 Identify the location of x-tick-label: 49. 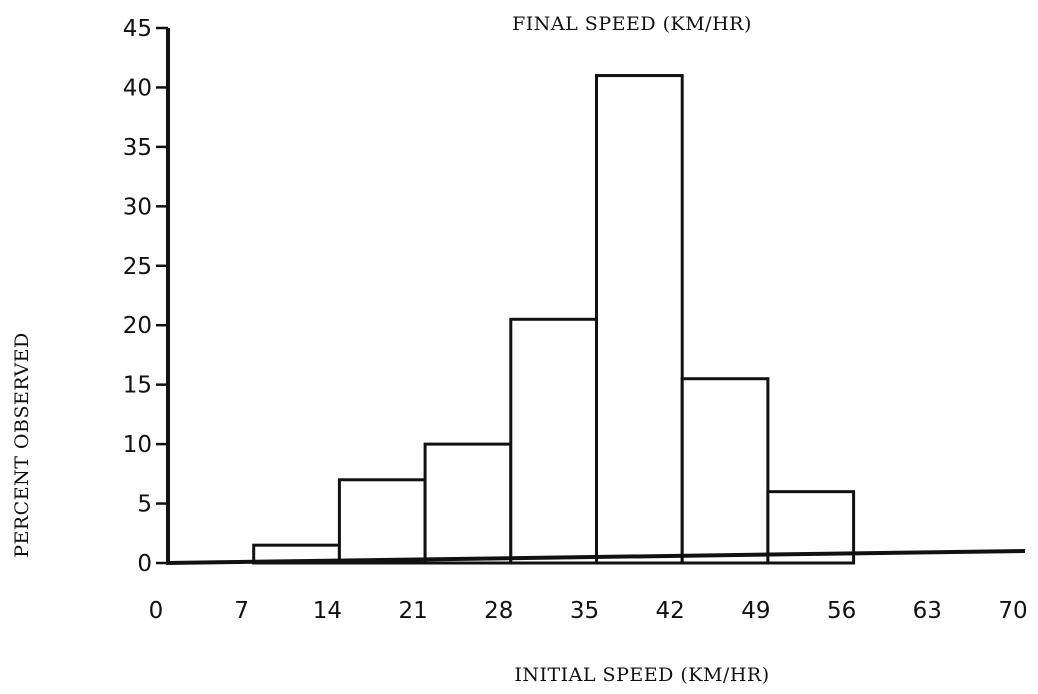
(755, 611).